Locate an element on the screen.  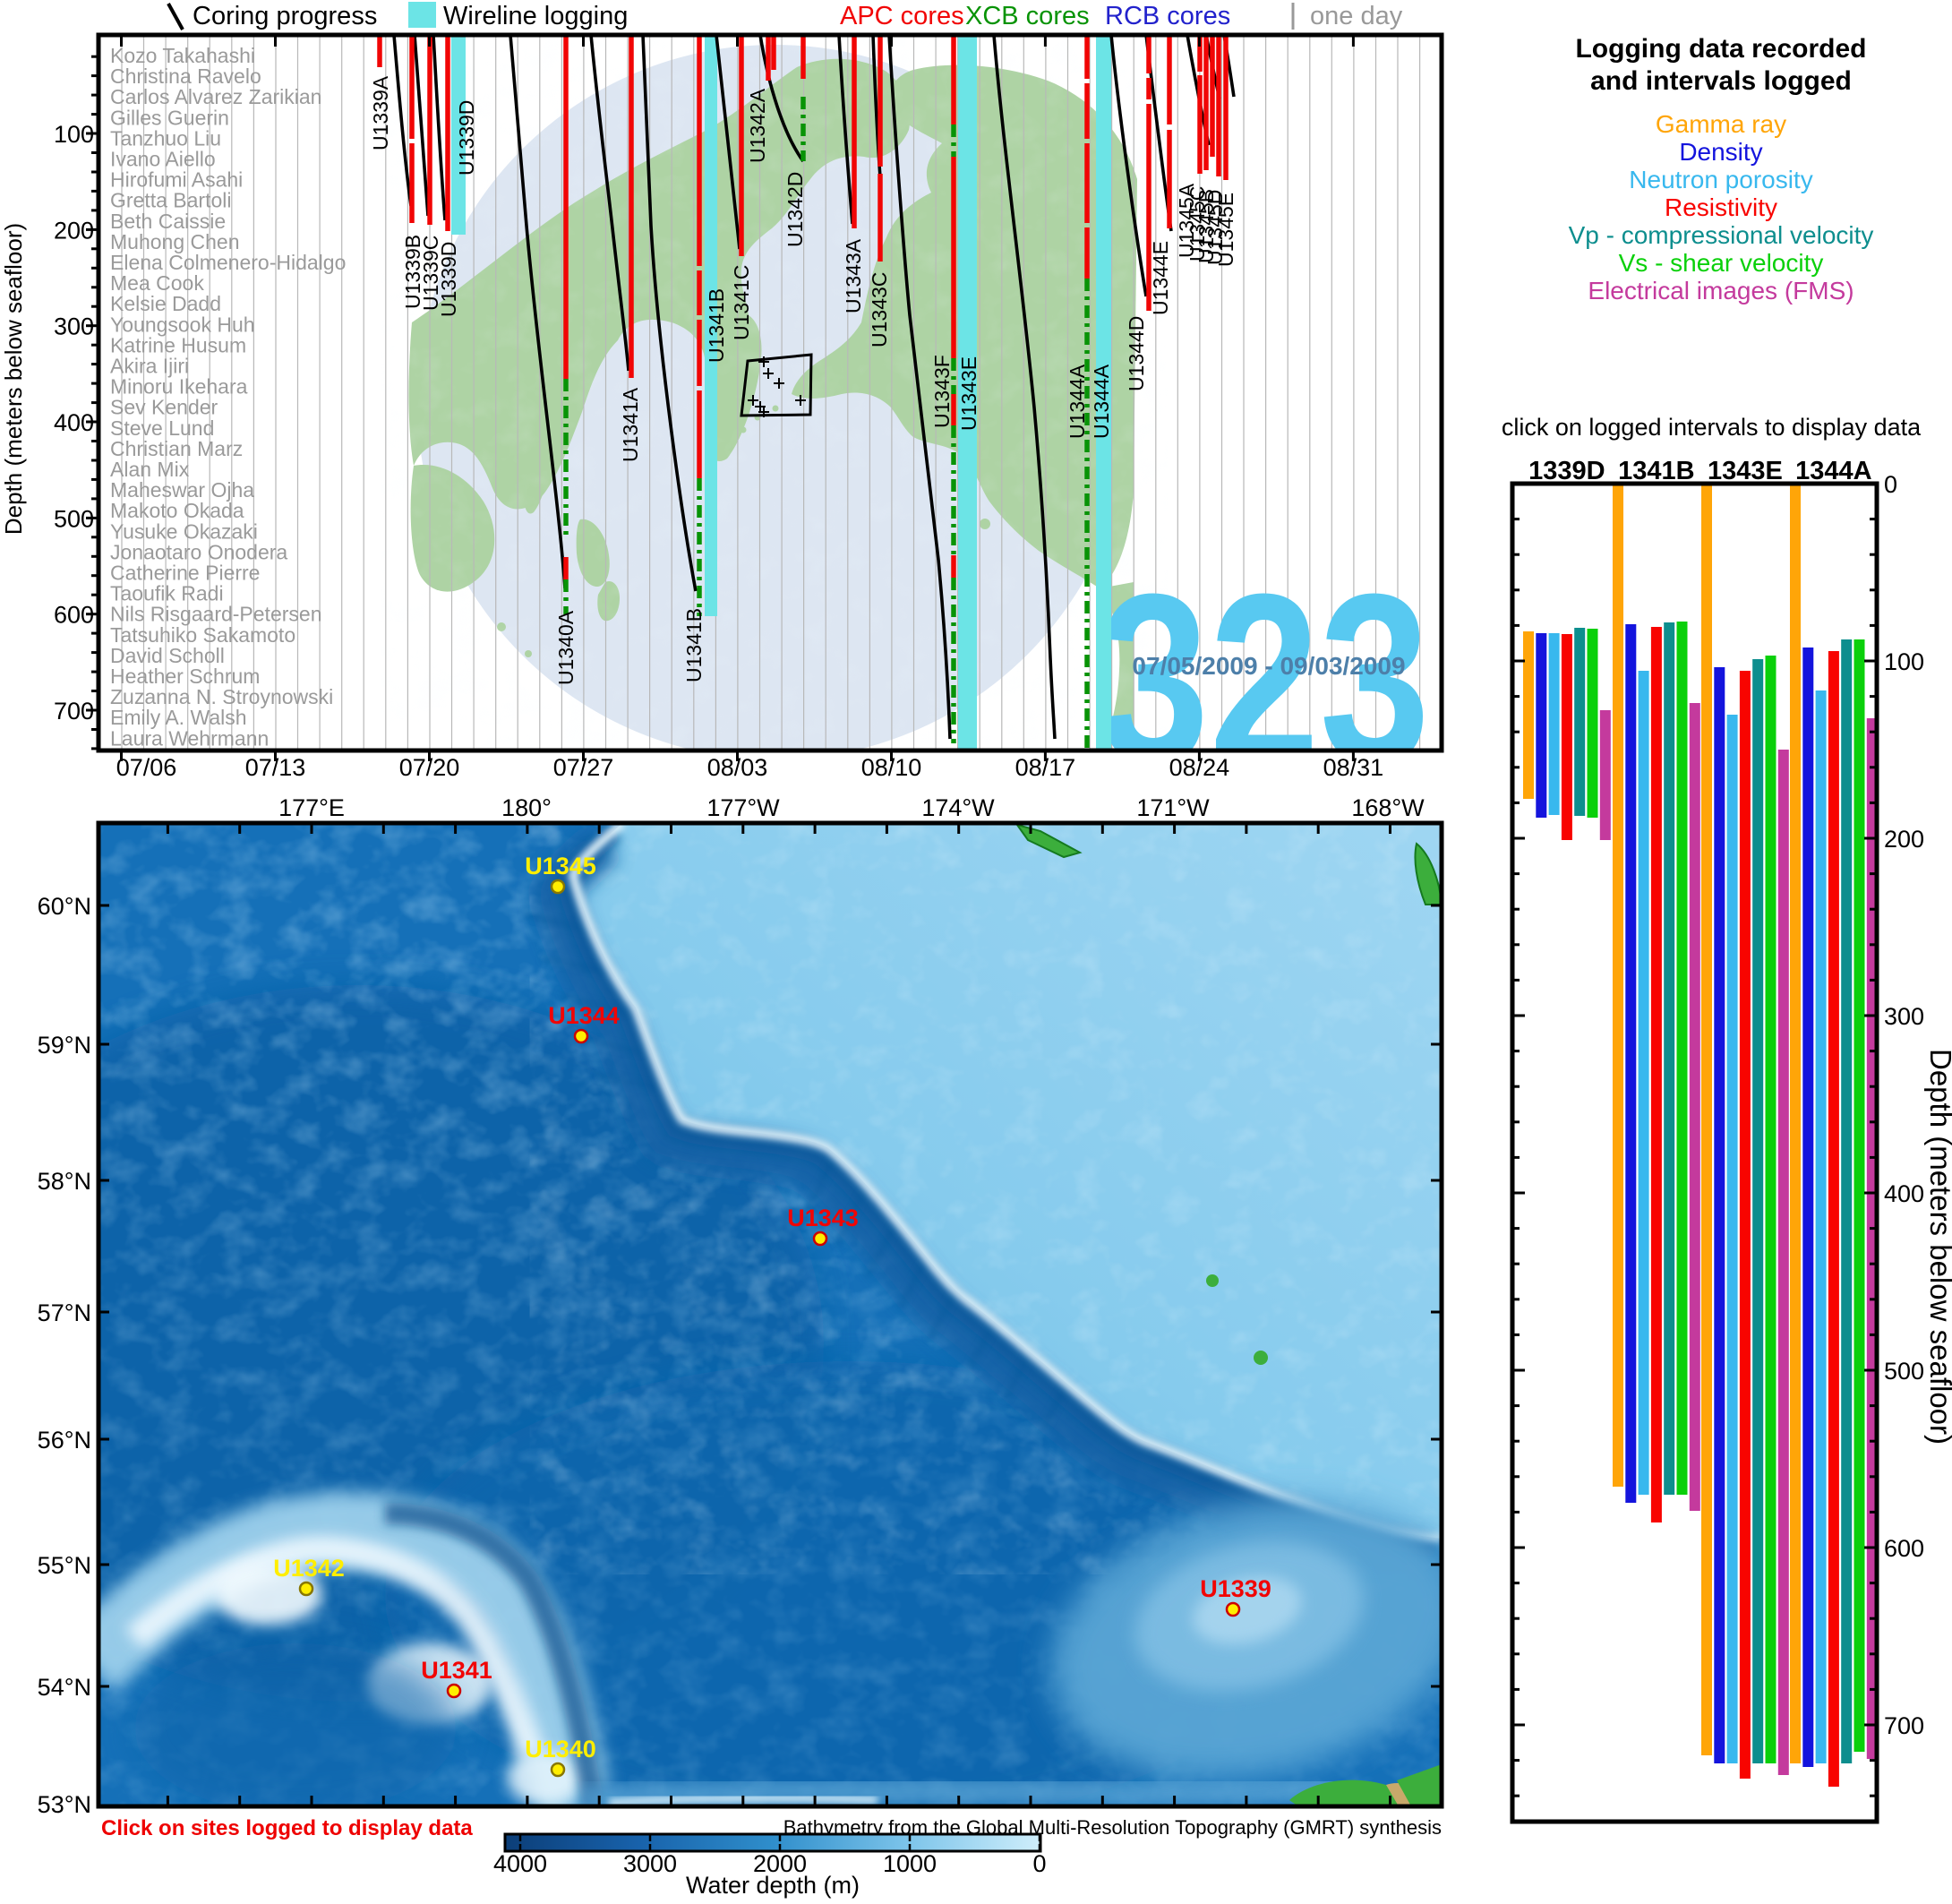
svg-text: U1339B is located at coordinates (413, 272).